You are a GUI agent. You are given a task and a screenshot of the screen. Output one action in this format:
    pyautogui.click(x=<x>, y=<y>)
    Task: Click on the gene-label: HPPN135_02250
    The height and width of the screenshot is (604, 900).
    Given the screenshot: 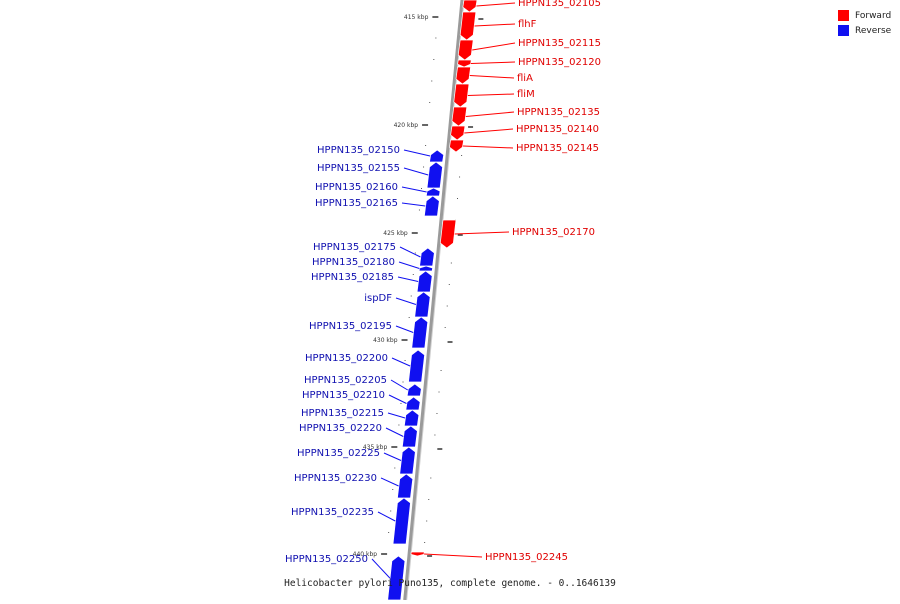 What is the action you would take?
    pyautogui.click(x=326, y=559)
    